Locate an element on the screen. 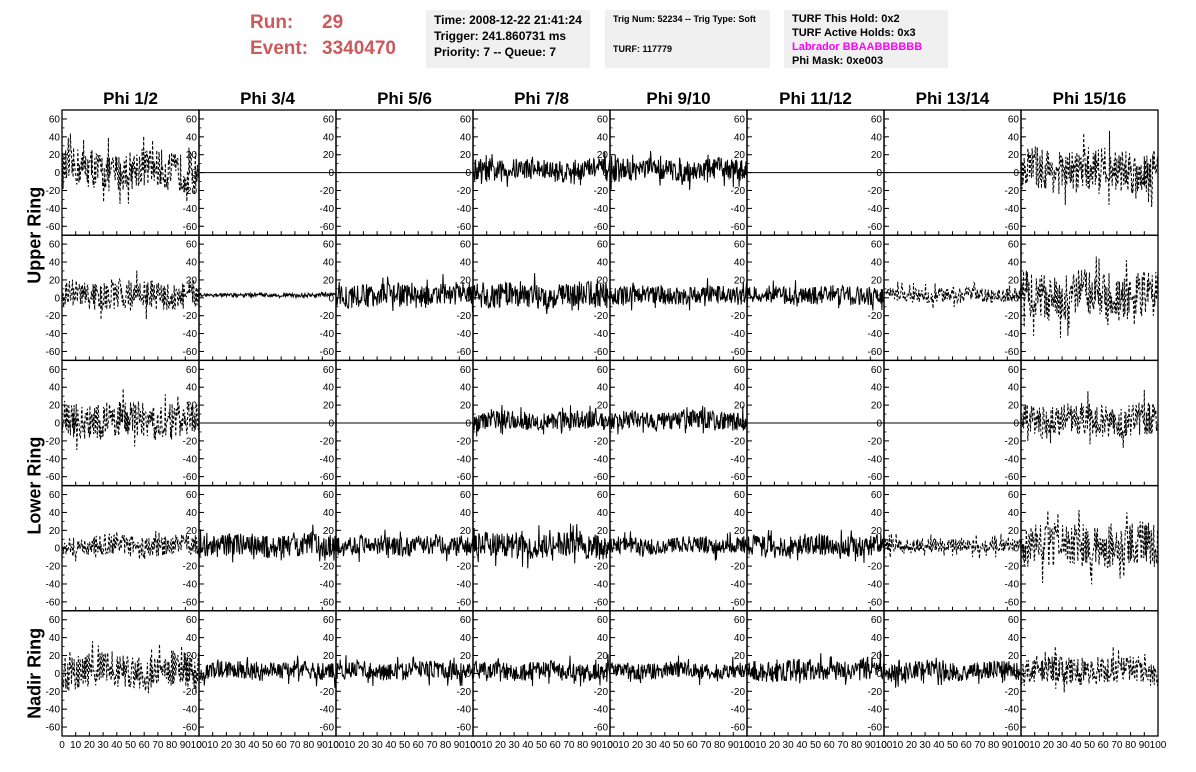  ring-label: Upper Ring is located at coordinates (35, 235).